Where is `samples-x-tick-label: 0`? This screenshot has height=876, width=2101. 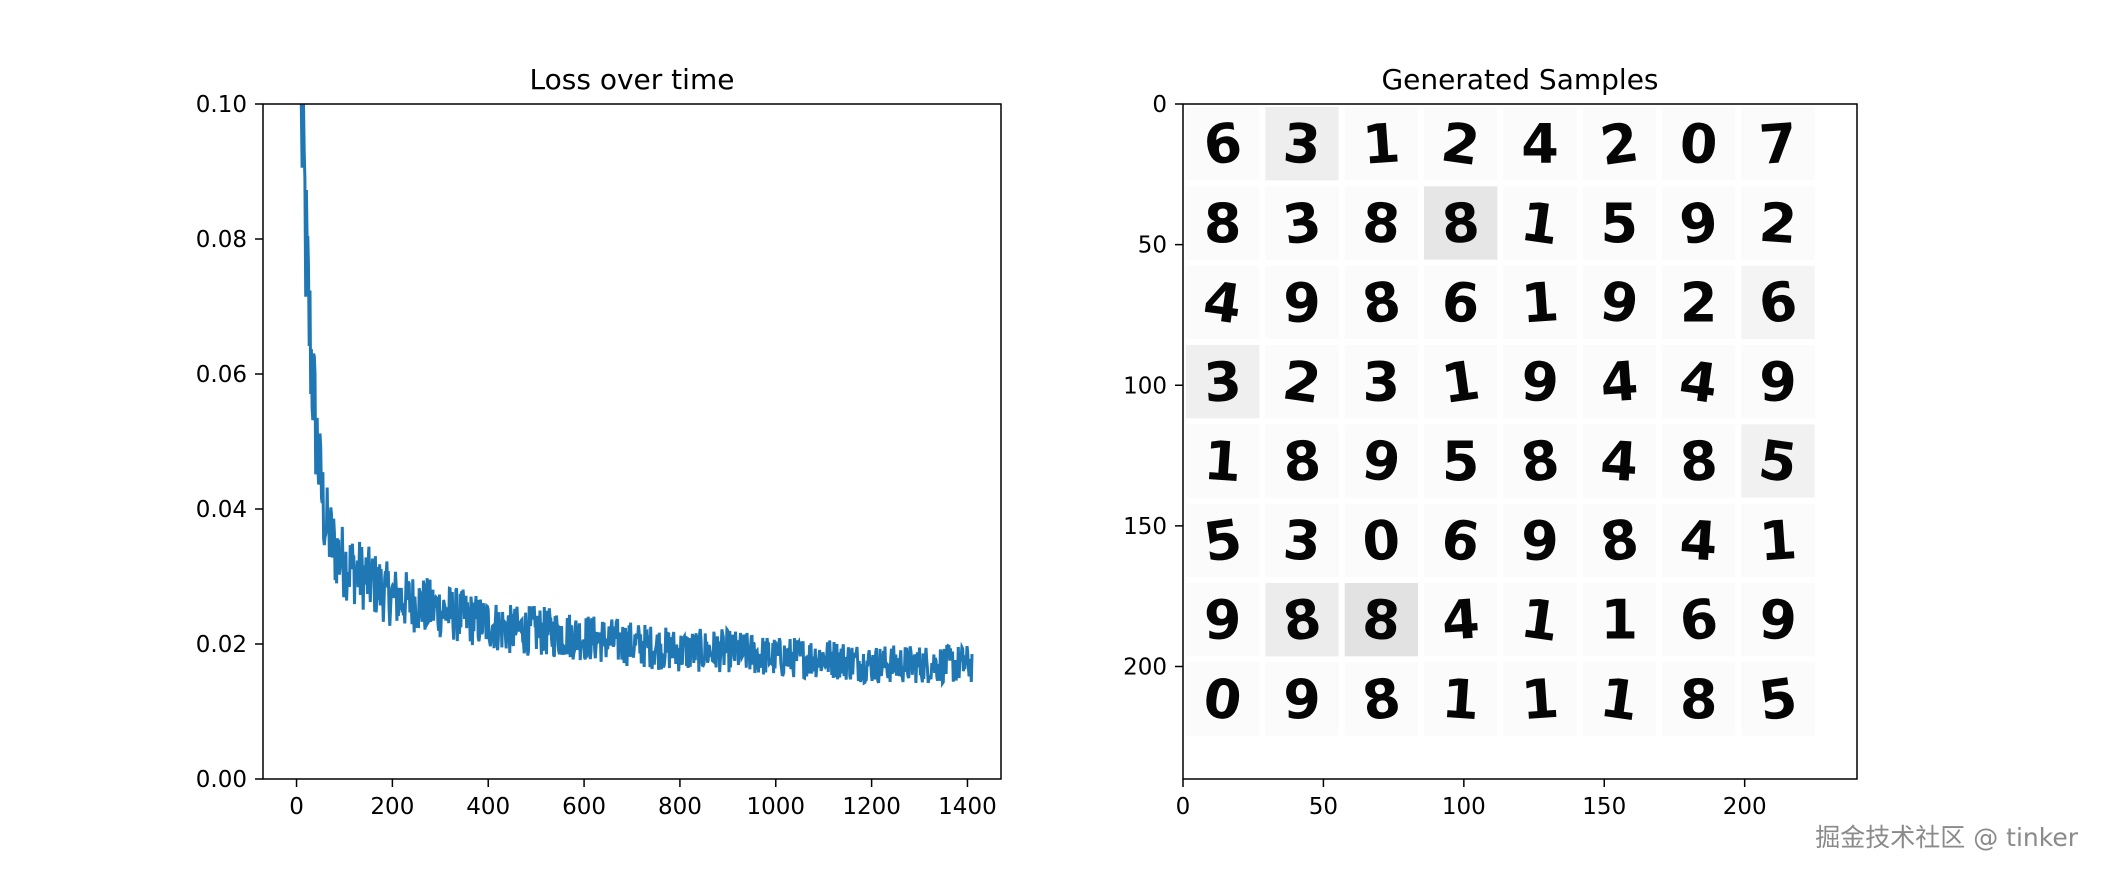 samples-x-tick-label: 0 is located at coordinates (1183, 807).